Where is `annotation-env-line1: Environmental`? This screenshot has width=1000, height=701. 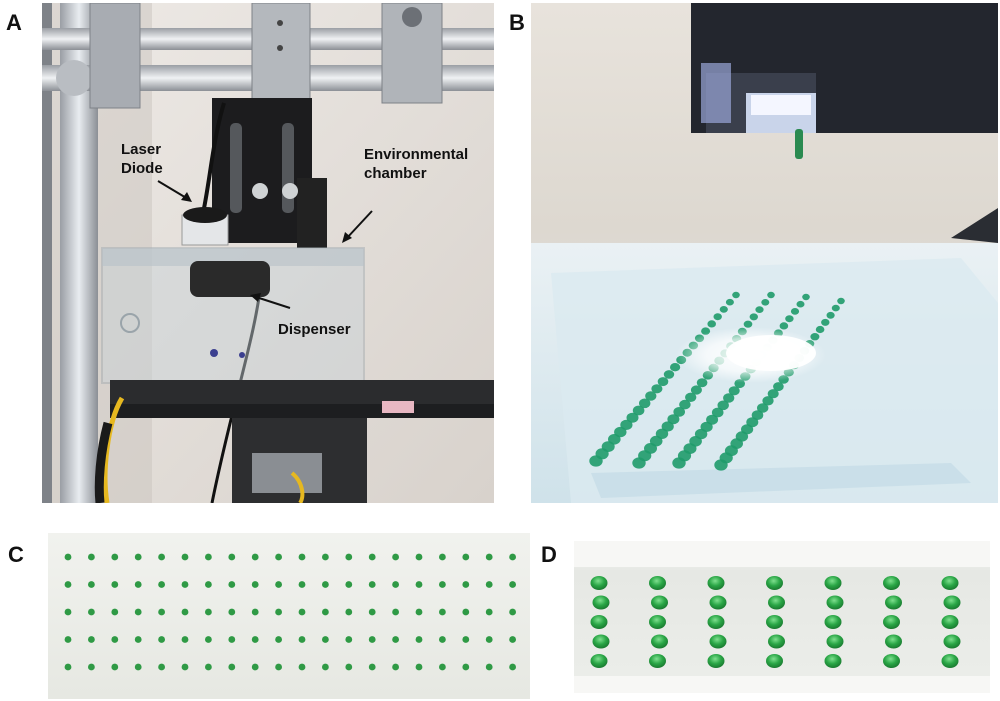
annotation-env-line1: Environmental is located at coordinates (416, 154).